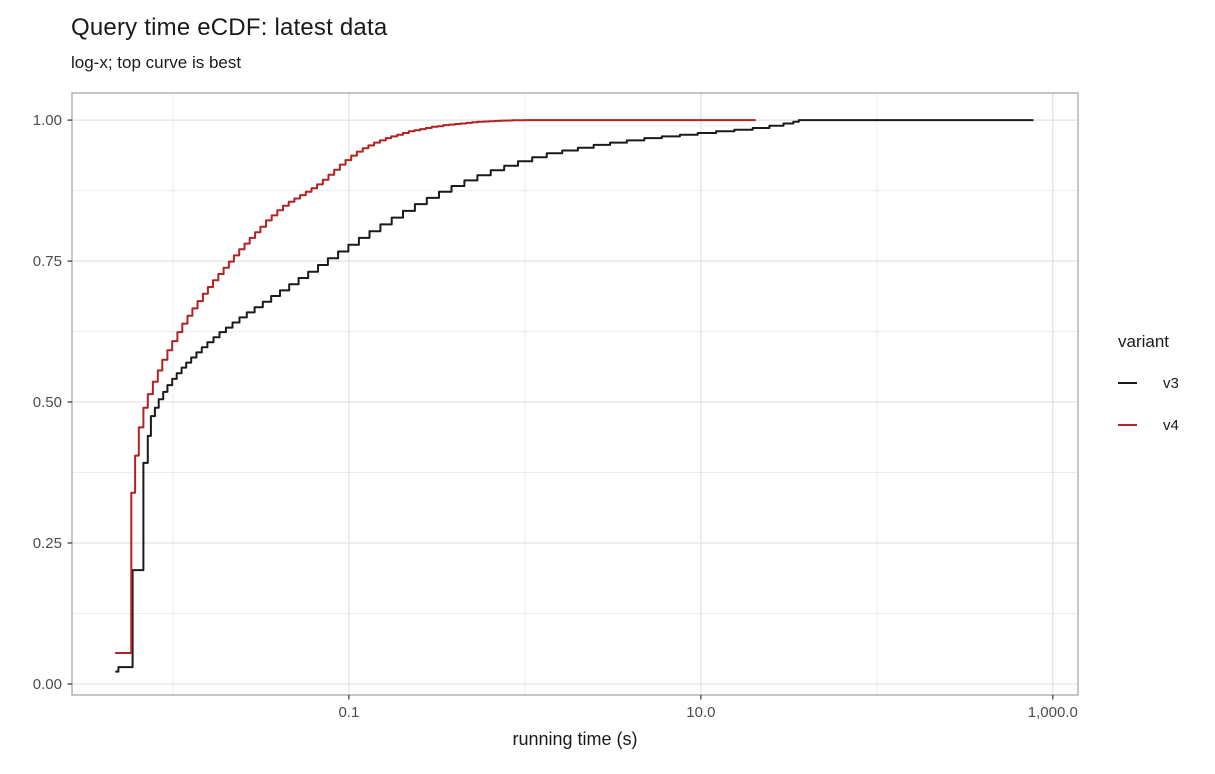 This screenshot has width=1215, height=774. Describe the element at coordinates (1127, 383) in the screenshot. I see `v3-line-swatch` at that location.